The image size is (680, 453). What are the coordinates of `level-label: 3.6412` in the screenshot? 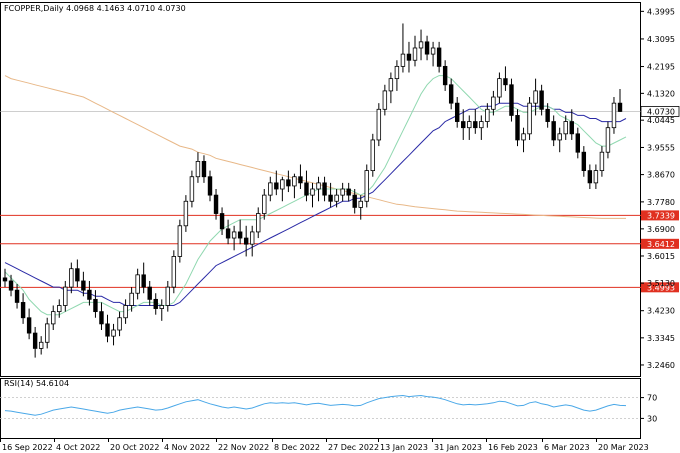 It's located at (661, 244).